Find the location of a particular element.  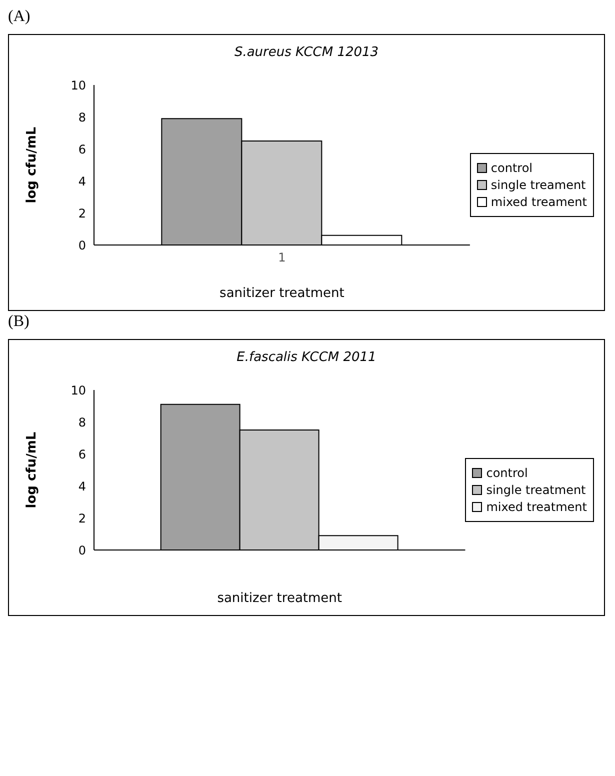

text: (A) is located at coordinates (20, 17).